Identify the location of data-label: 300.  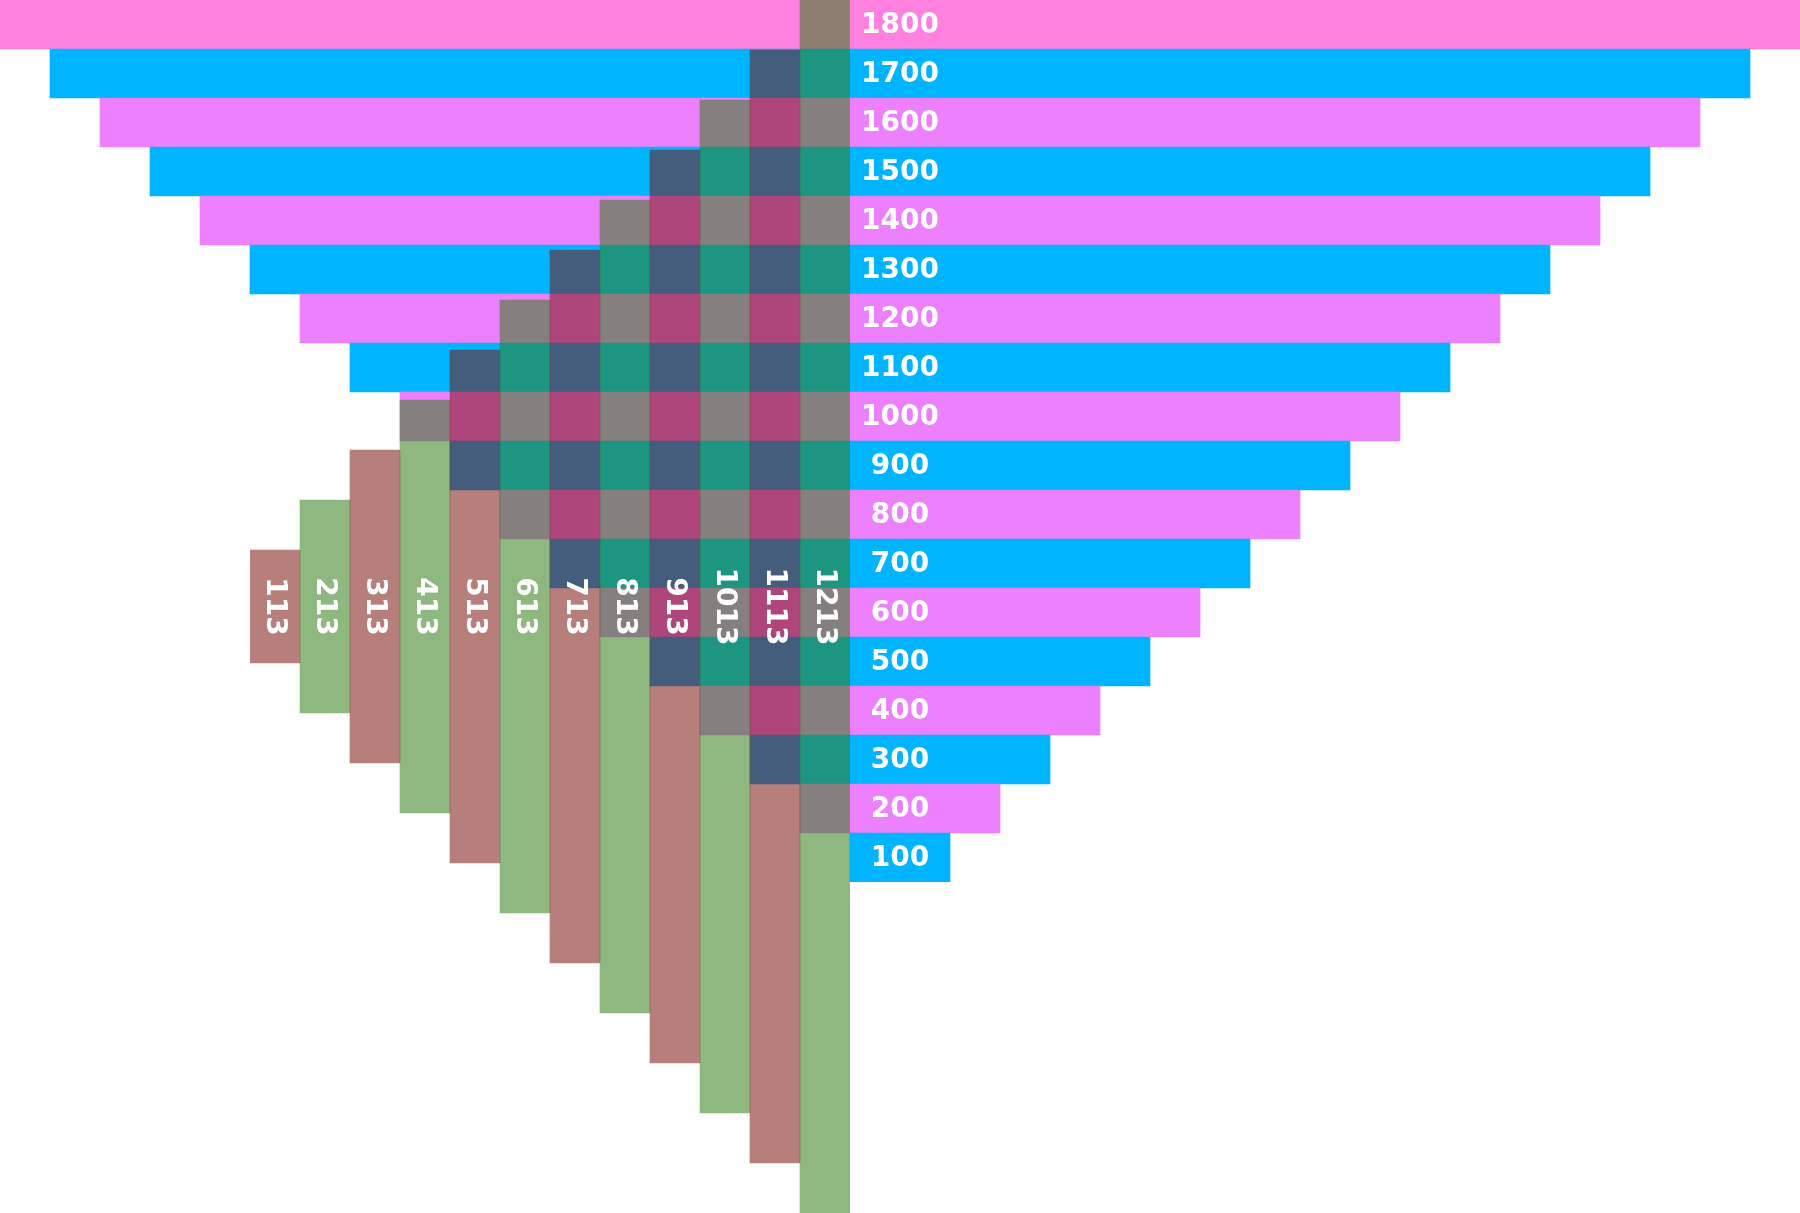
(900, 758).